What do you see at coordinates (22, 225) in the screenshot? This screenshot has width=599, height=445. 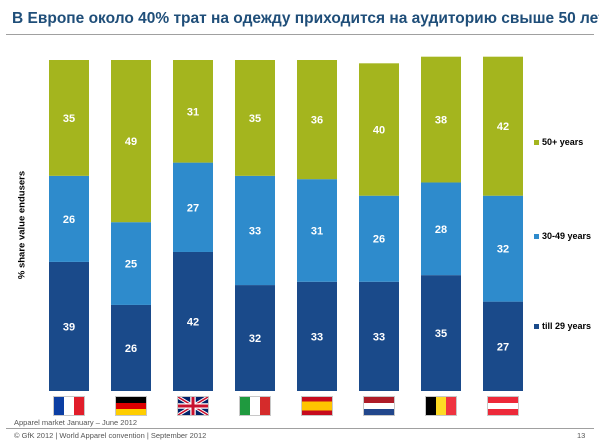 I see `y-axis-label: % share value endusers` at bounding box center [22, 225].